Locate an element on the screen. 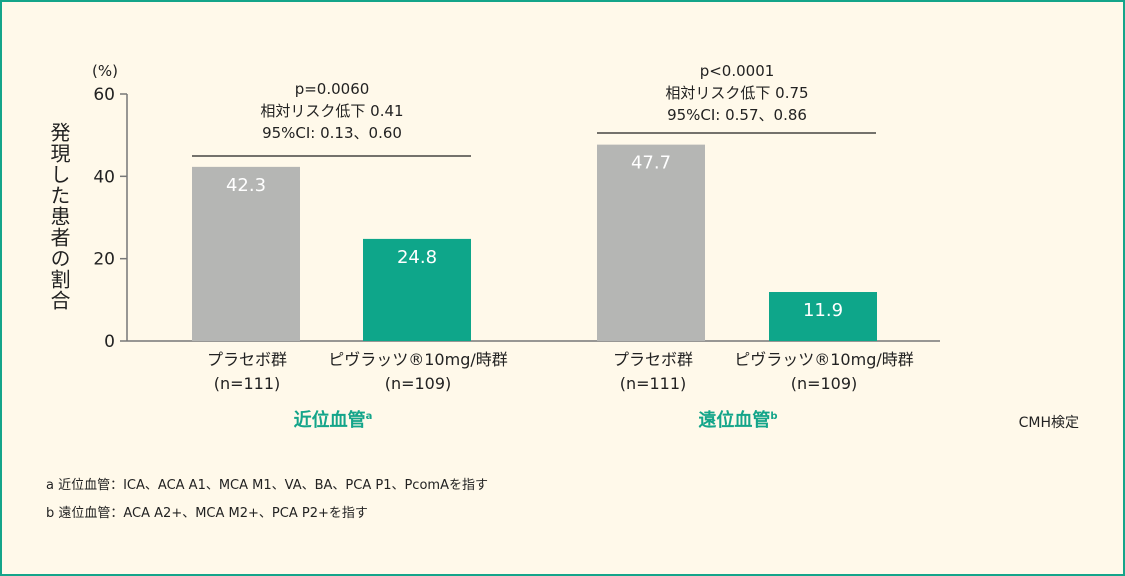  y-tick-label: 40 is located at coordinates (104, 177).